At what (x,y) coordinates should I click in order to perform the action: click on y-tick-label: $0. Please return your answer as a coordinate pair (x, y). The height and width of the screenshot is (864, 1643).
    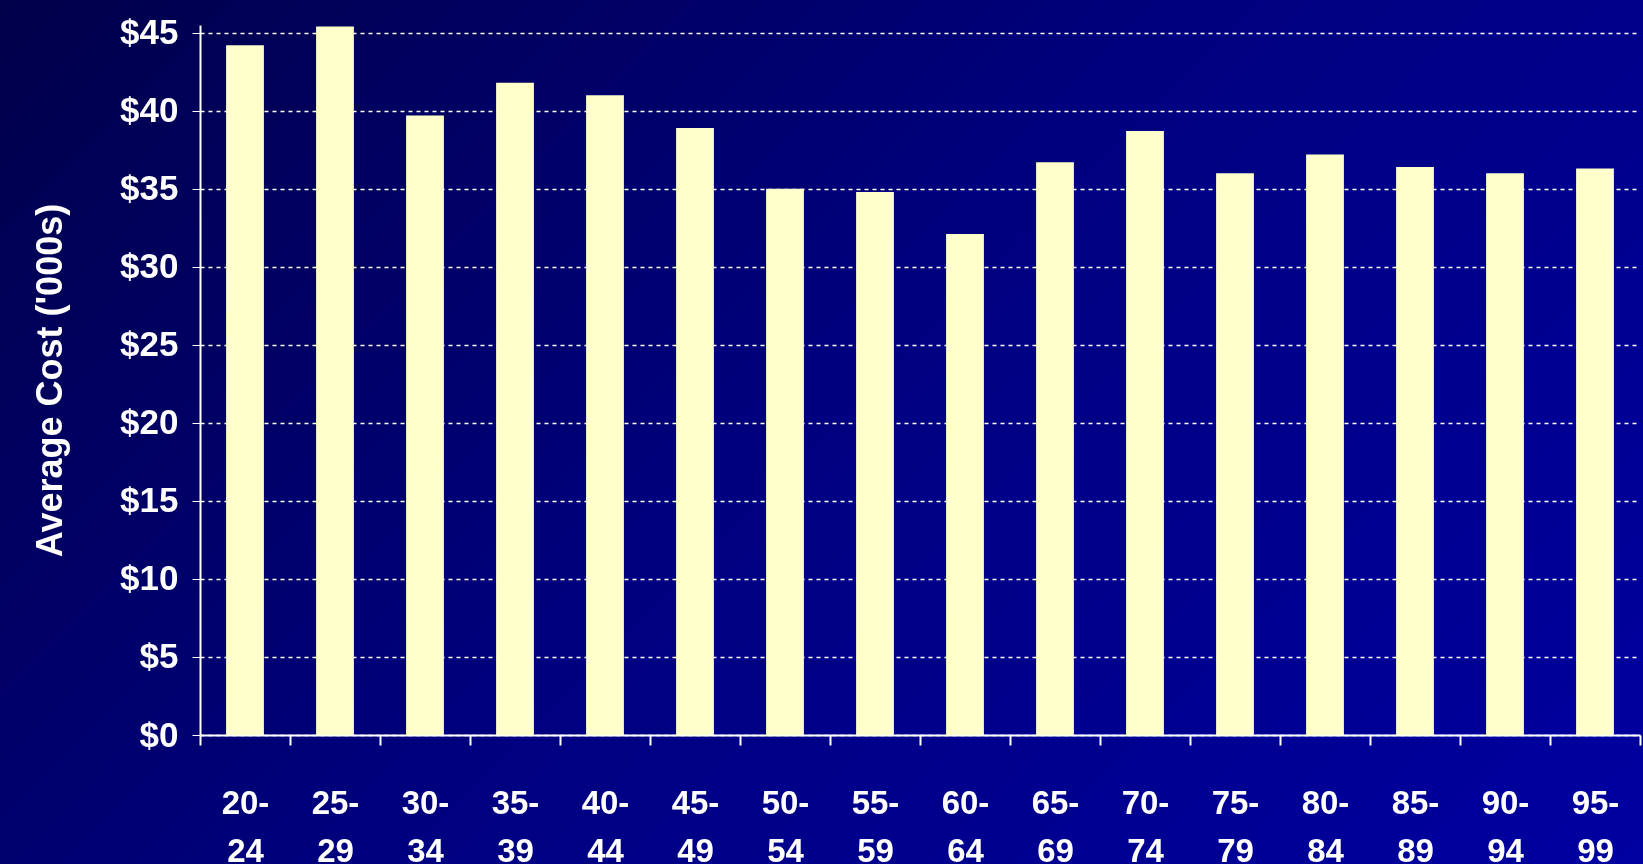
    Looking at the image, I should click on (159, 734).